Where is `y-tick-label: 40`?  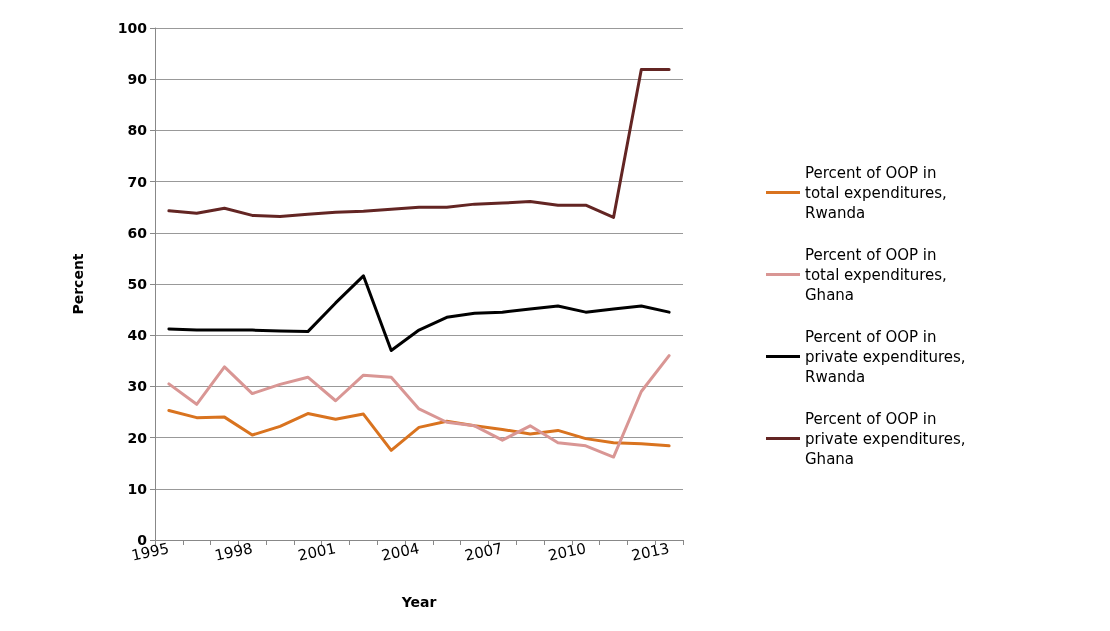
y-tick-label: 40 is located at coordinates (137, 335).